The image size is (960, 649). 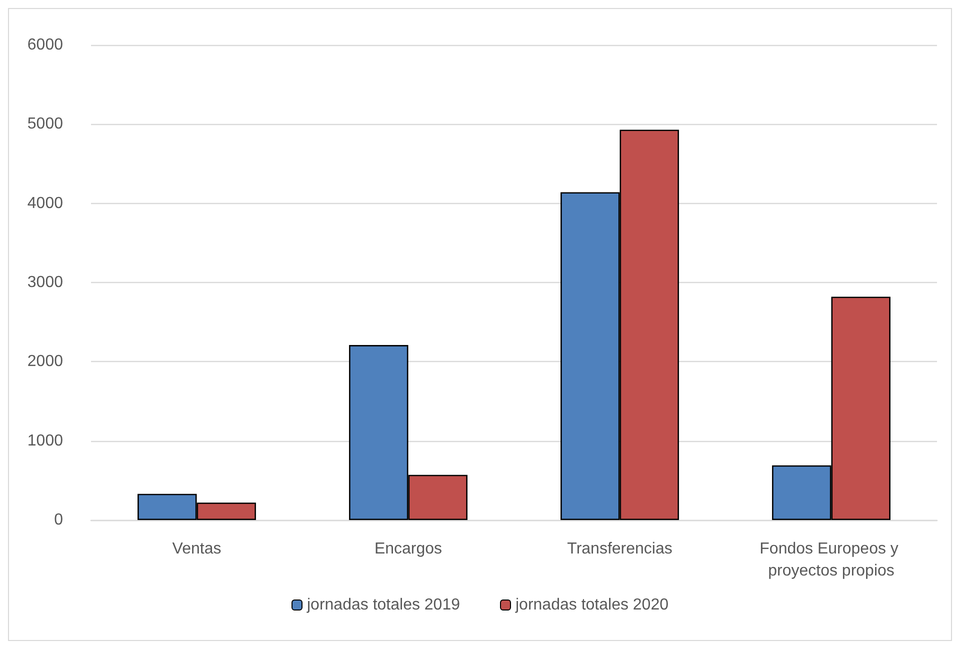 What do you see at coordinates (45, 282) in the screenshot?
I see `y-tick-label: 3000` at bounding box center [45, 282].